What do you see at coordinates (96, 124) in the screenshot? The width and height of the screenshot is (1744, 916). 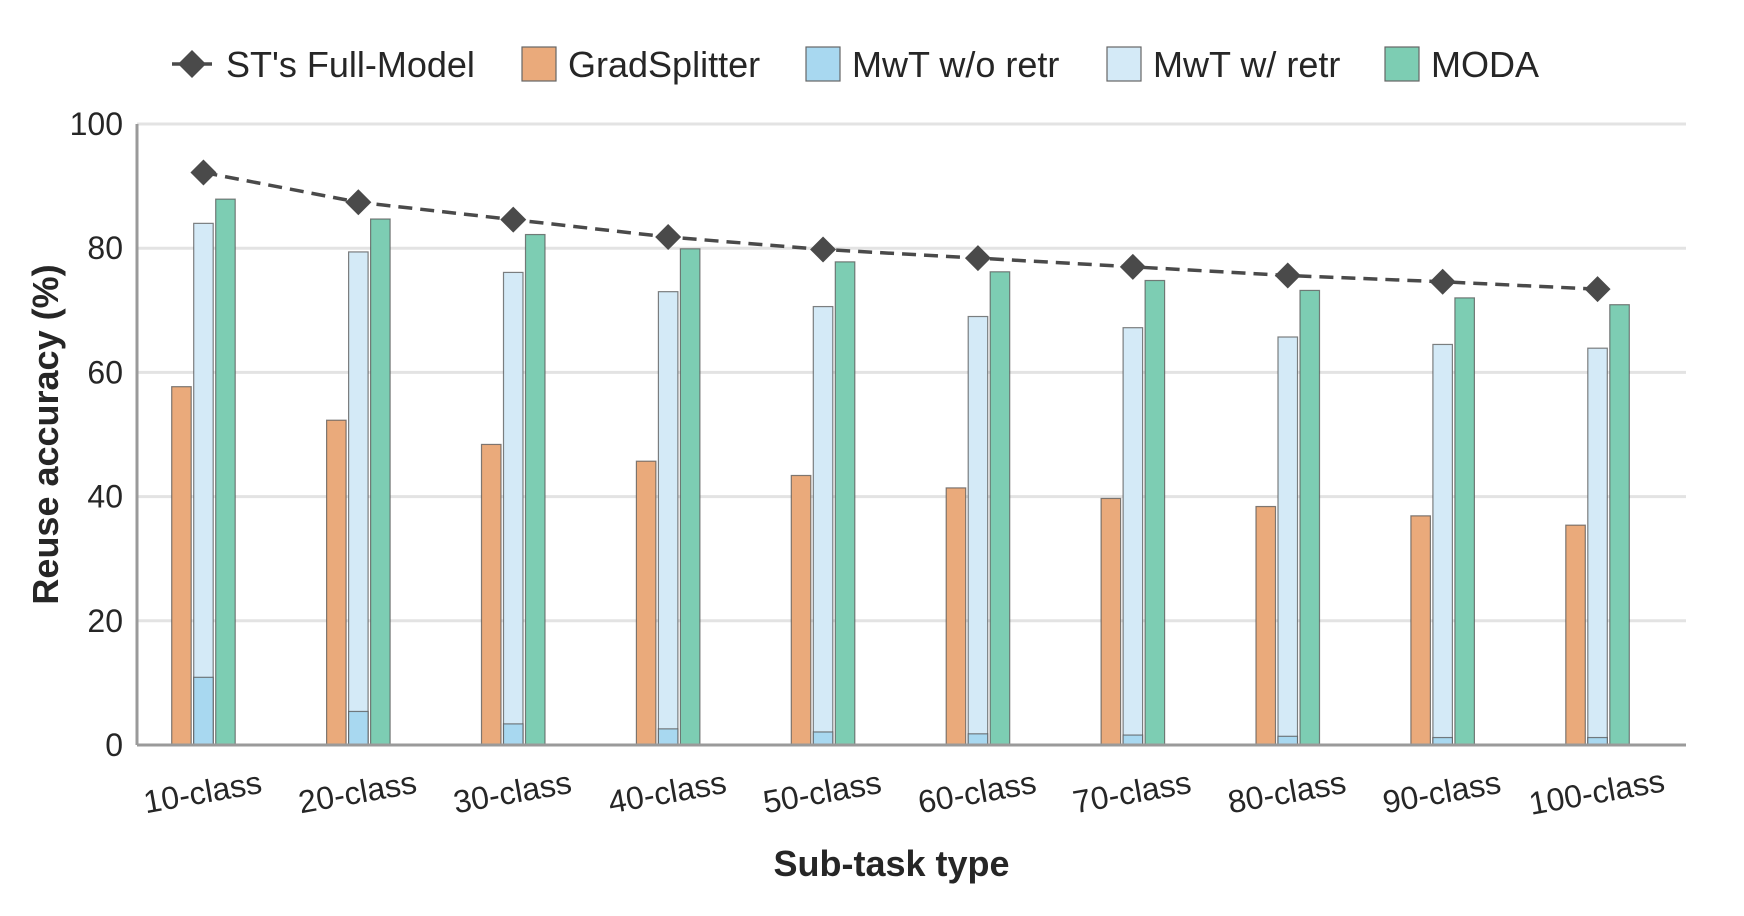 I see `y-tick-label: 100` at bounding box center [96, 124].